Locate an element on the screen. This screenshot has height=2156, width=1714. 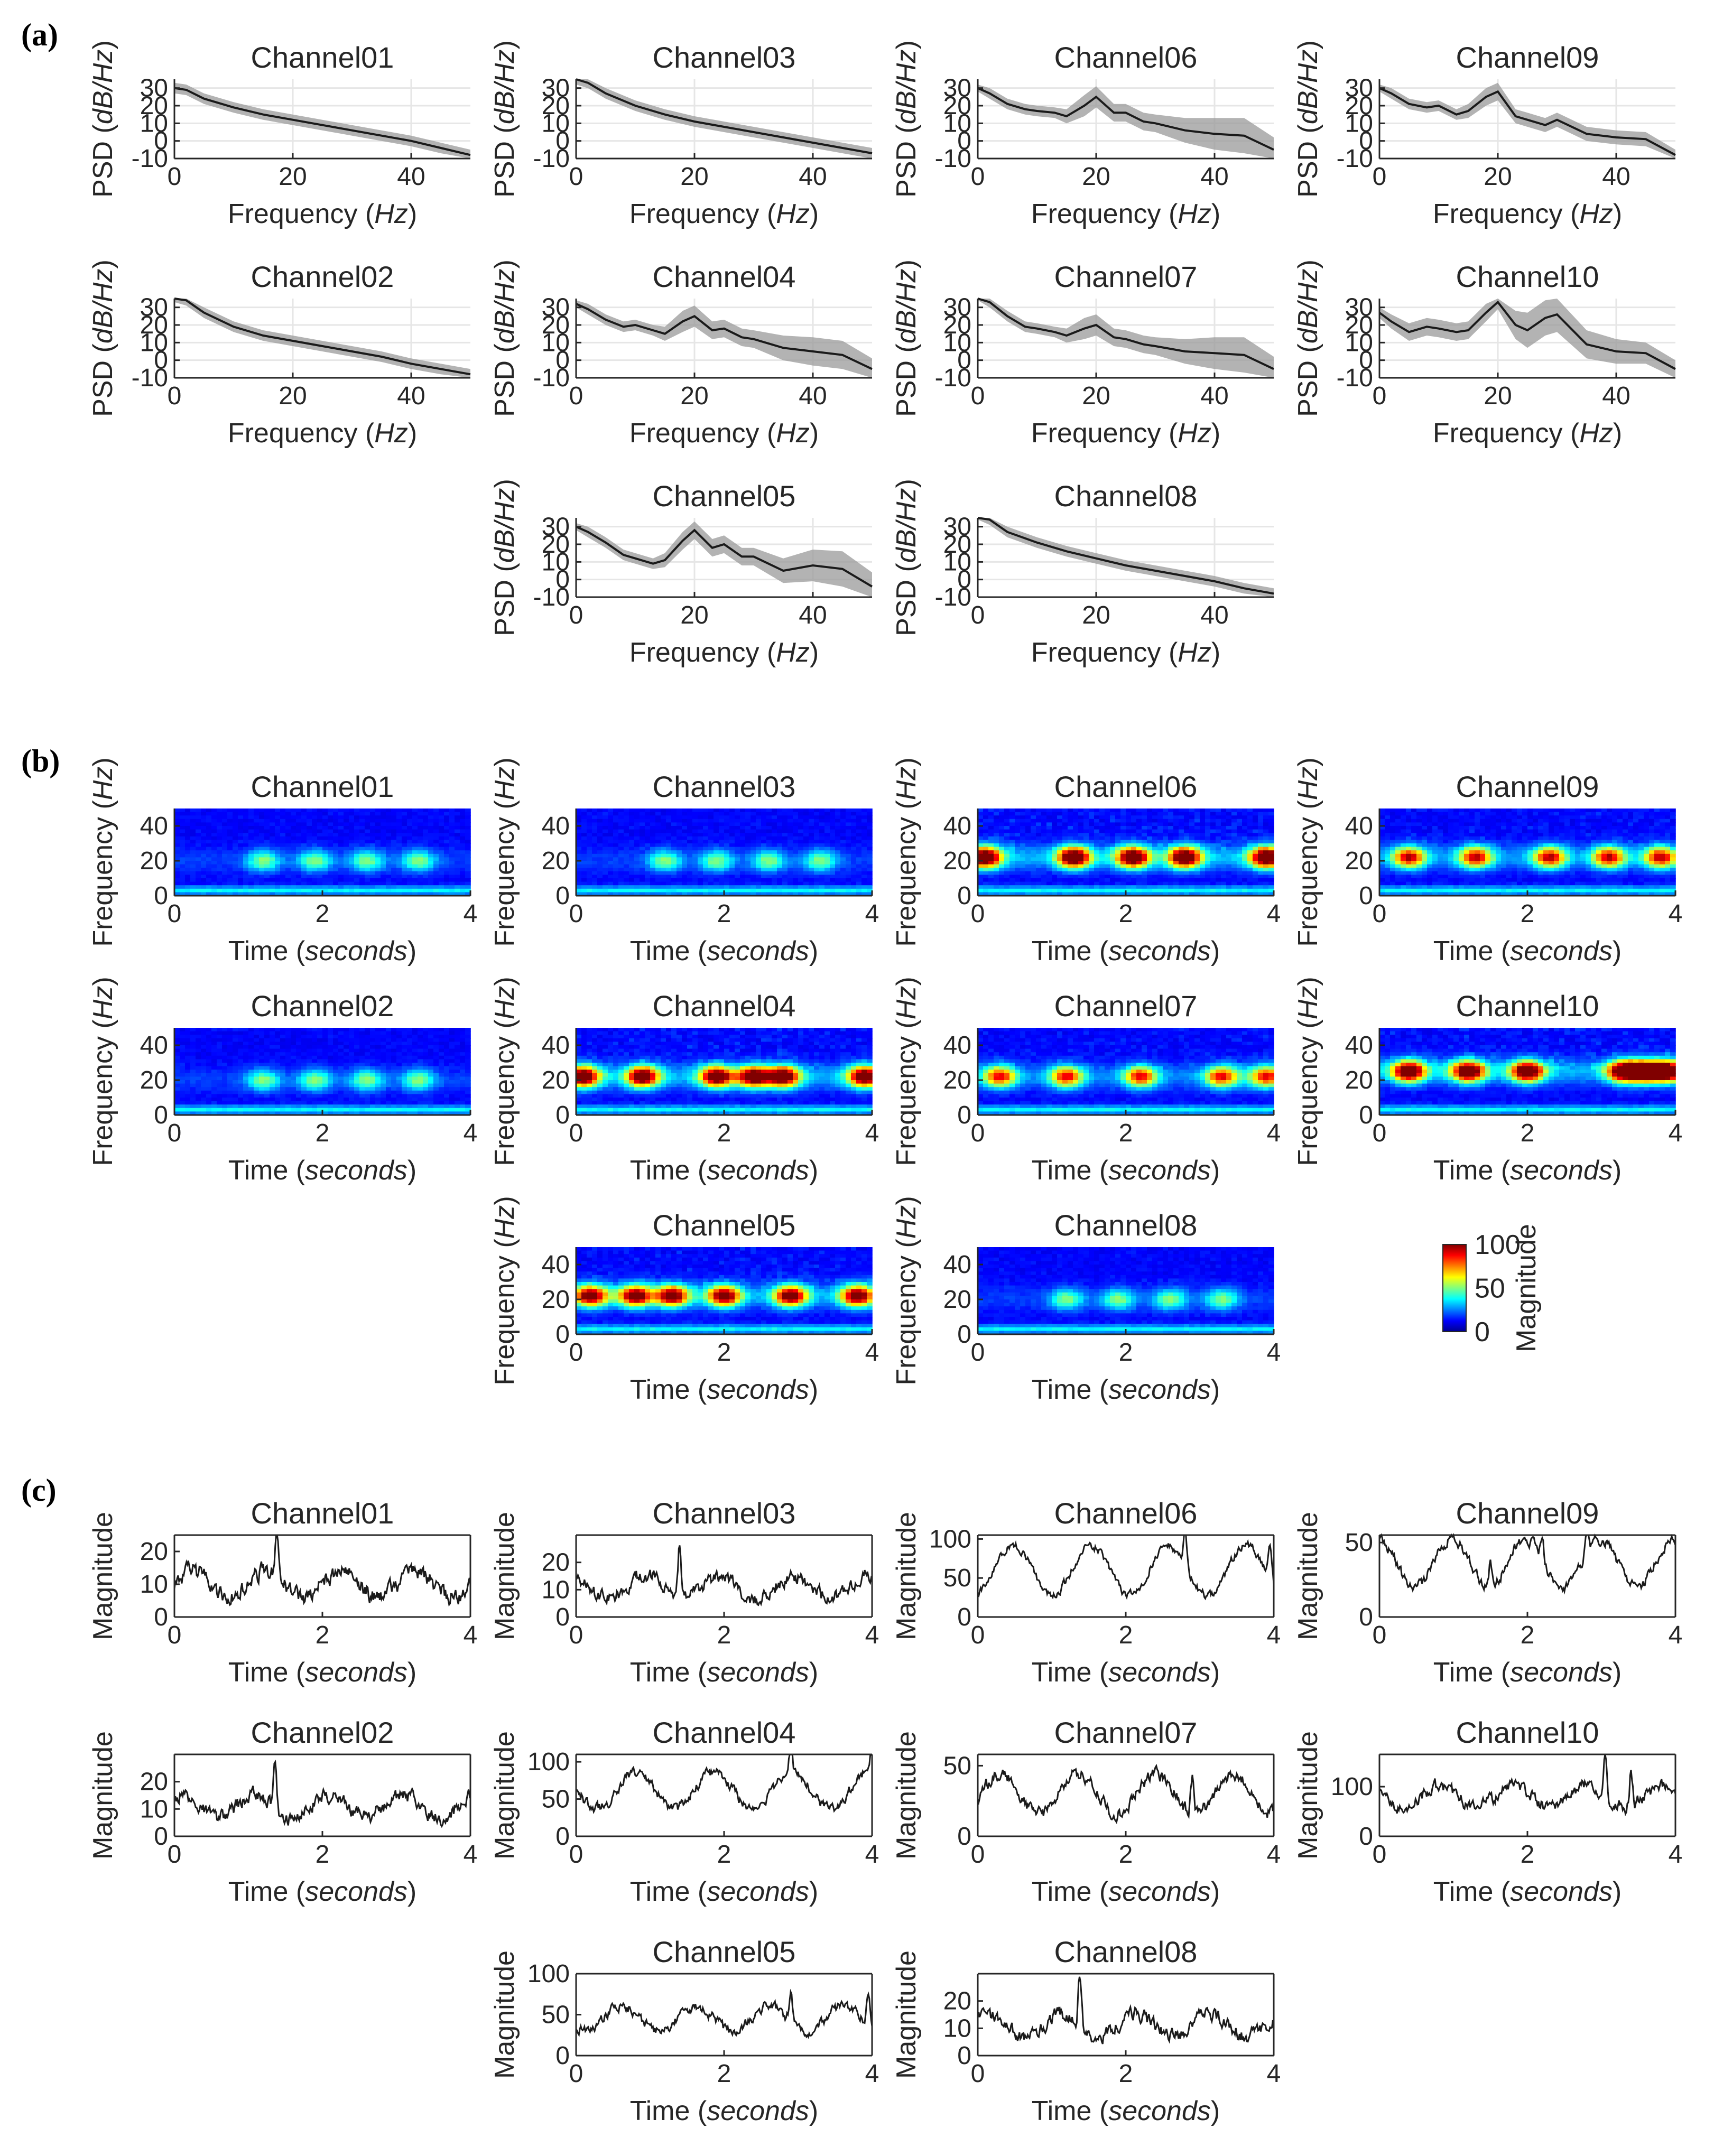
x-tick-label: 20 is located at coordinates (694, 177).